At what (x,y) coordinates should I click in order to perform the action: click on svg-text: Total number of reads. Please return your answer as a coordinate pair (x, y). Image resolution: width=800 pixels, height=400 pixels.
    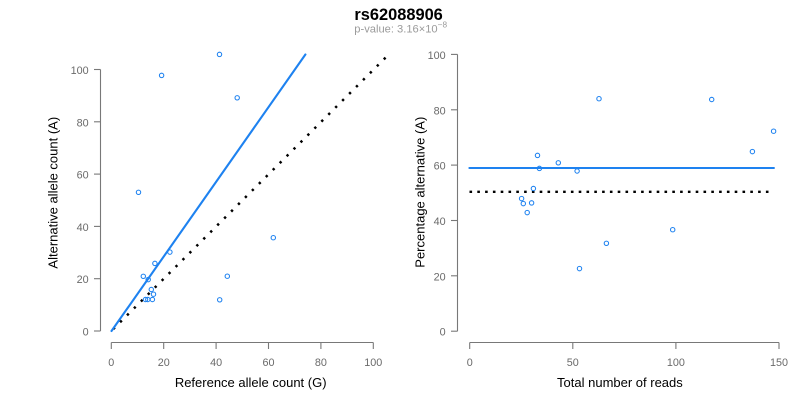
    Looking at the image, I should click on (620, 382).